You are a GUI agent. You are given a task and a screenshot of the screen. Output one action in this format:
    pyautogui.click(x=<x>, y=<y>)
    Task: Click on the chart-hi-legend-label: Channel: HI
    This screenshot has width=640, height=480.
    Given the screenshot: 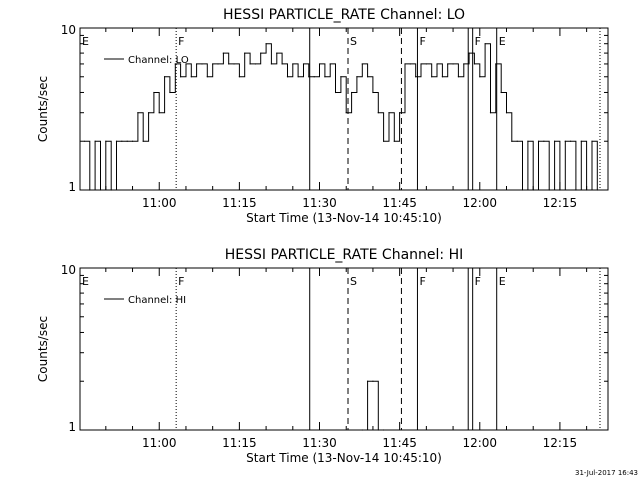 What is the action you would take?
    pyautogui.click(x=157, y=300)
    